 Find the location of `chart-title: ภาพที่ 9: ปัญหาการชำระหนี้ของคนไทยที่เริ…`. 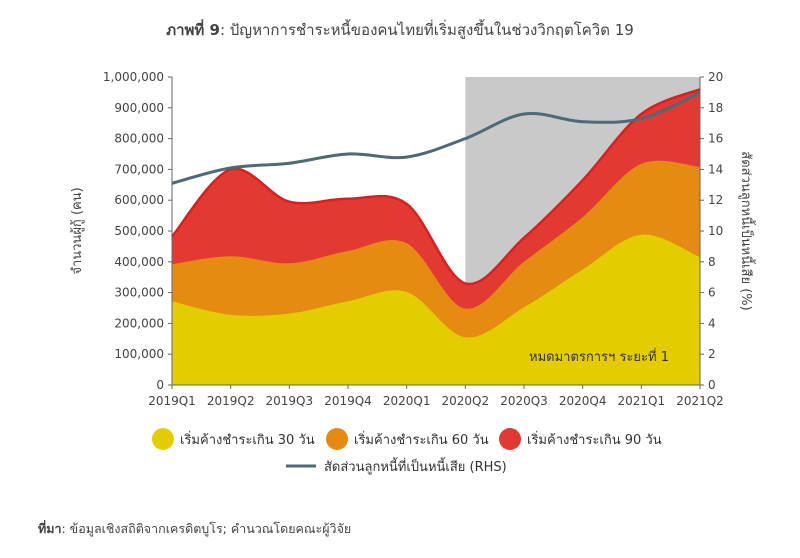

chart-title: ภาพที่ 9: ปัญหาการชำระหนี้ของคนไทยที่เริ… is located at coordinates (400, 30).